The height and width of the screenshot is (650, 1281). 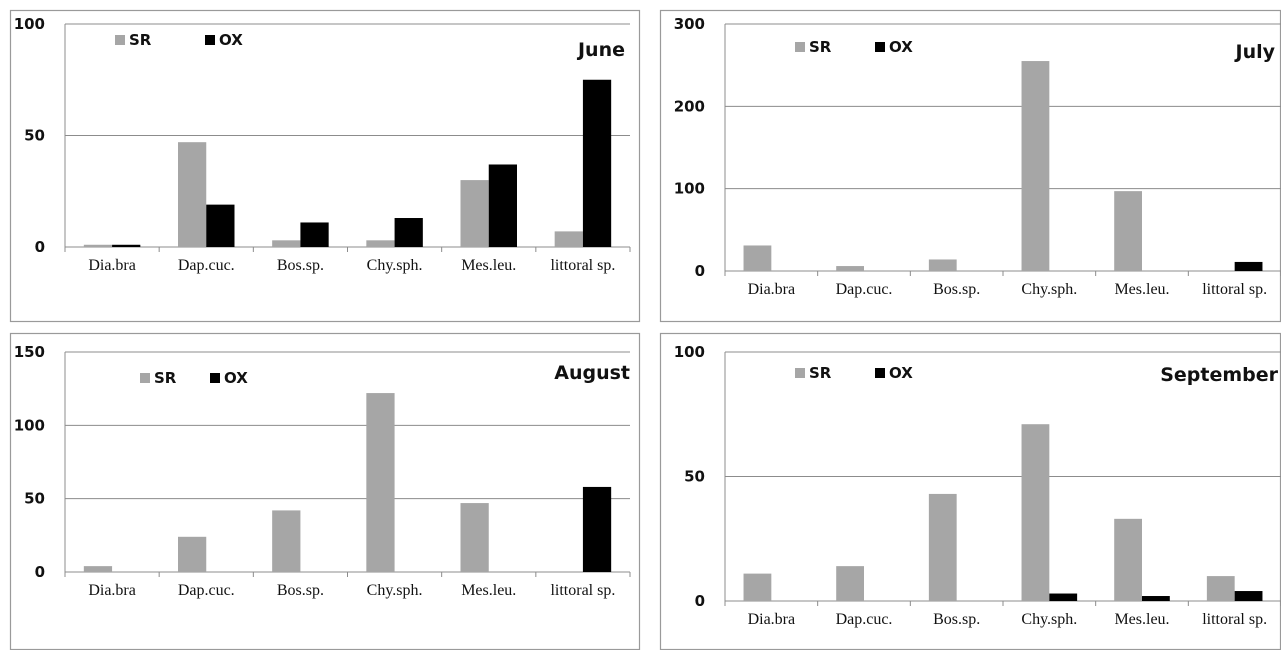 I want to click on panel-title: July, so click(x=1255, y=52).